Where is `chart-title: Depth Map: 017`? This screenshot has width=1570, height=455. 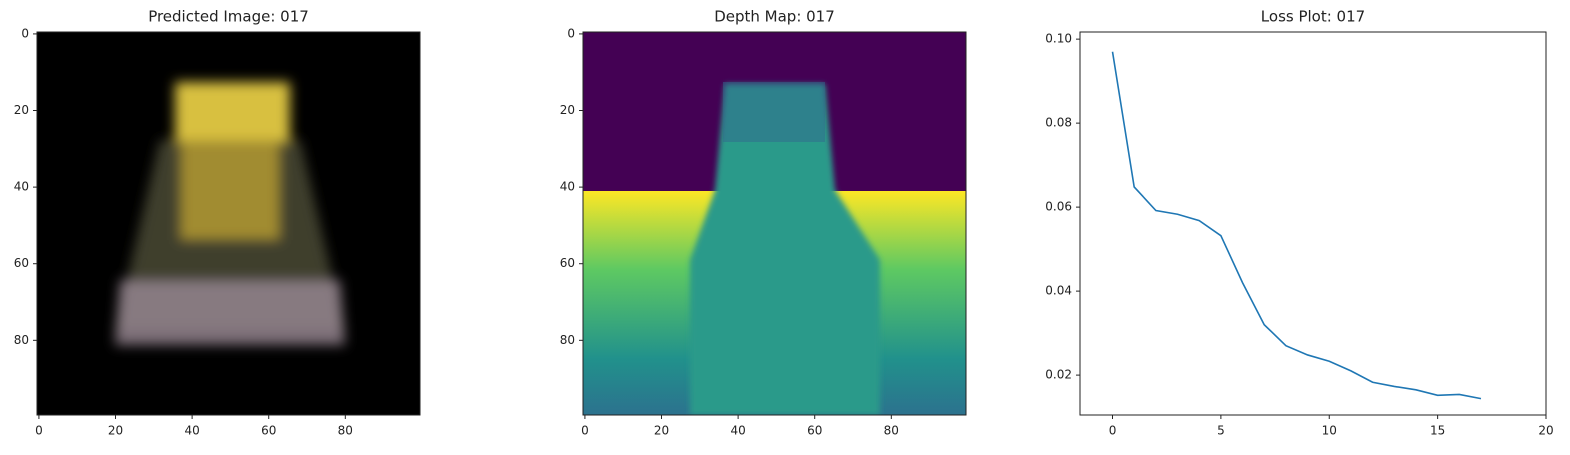
chart-title: Depth Map: 017 is located at coordinates (774, 17).